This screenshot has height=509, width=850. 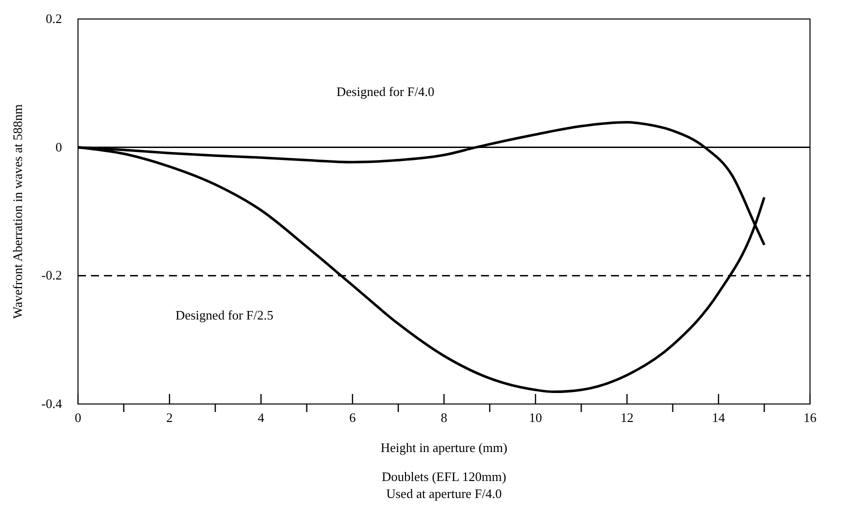 I want to click on y-tick-label: -0.4, so click(x=51, y=403).